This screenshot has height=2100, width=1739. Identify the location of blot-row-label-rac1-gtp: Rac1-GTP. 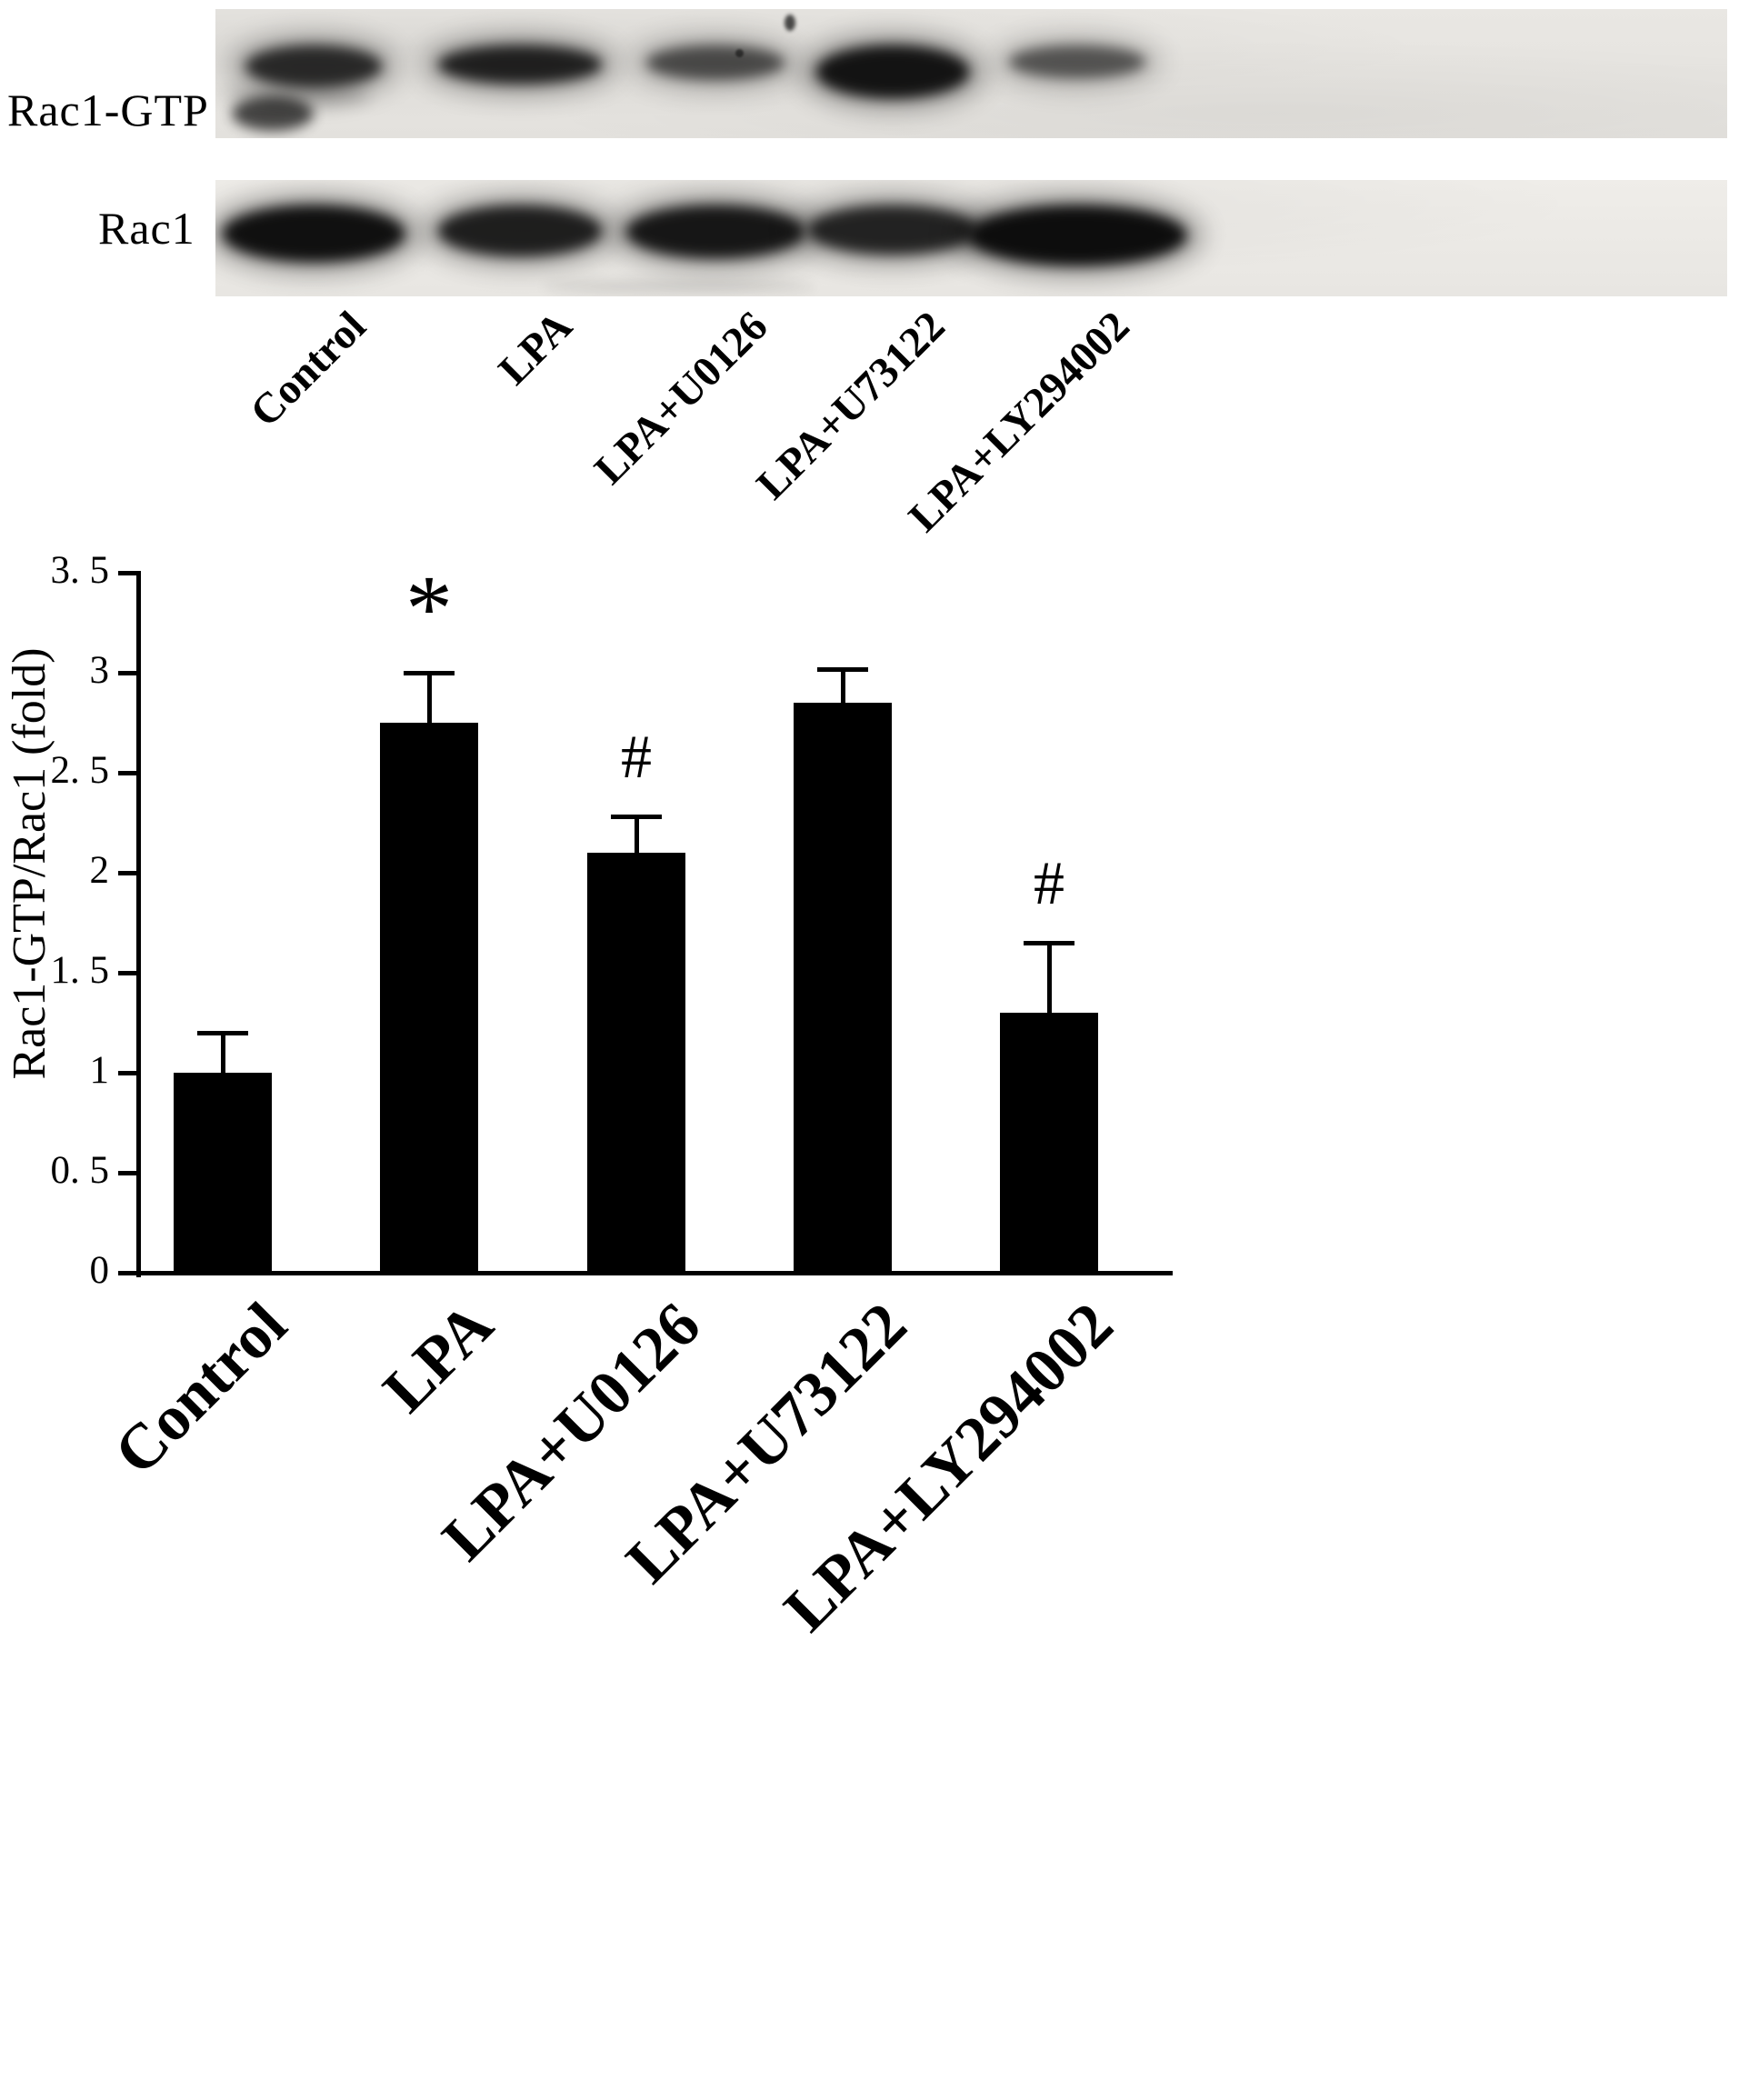
(108, 110).